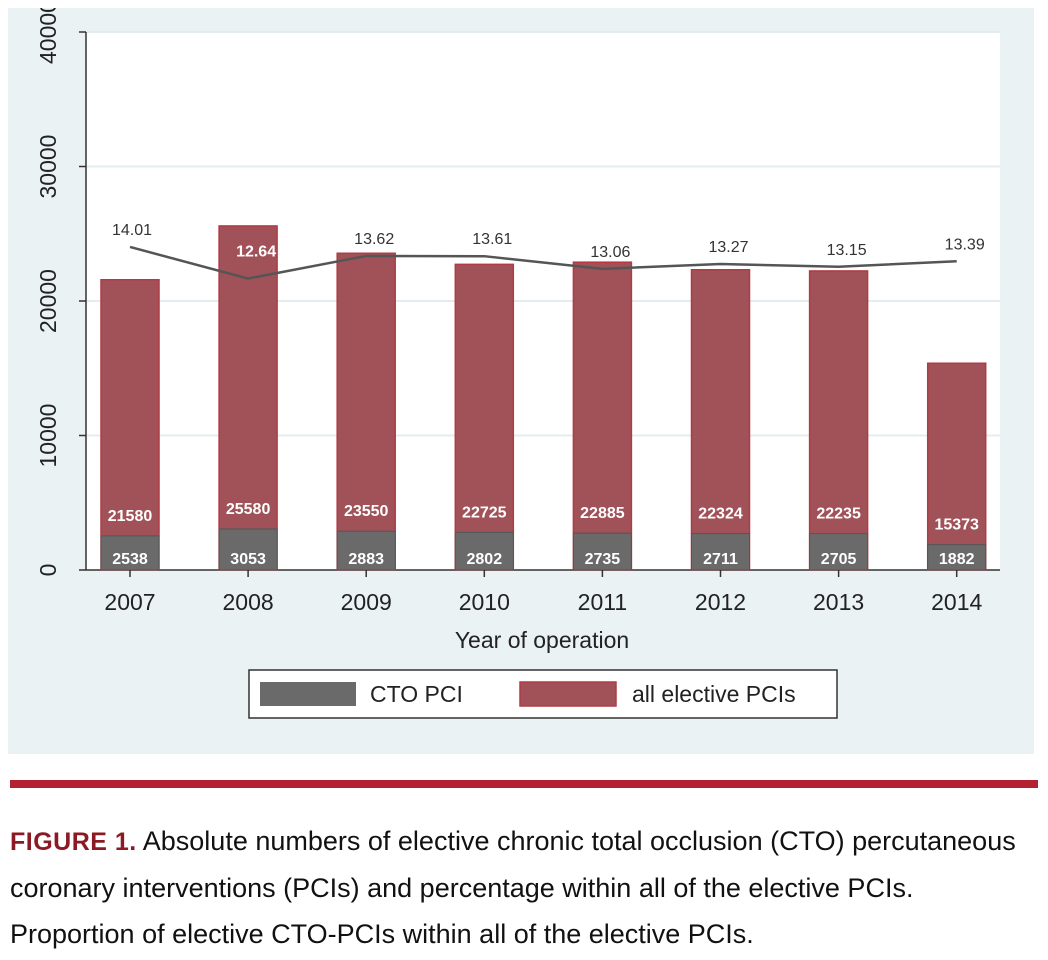 This screenshot has height=960, width=1048. Describe the element at coordinates (416, 694) in the screenshot. I see `legend-label-cto: CTO PCI` at that location.